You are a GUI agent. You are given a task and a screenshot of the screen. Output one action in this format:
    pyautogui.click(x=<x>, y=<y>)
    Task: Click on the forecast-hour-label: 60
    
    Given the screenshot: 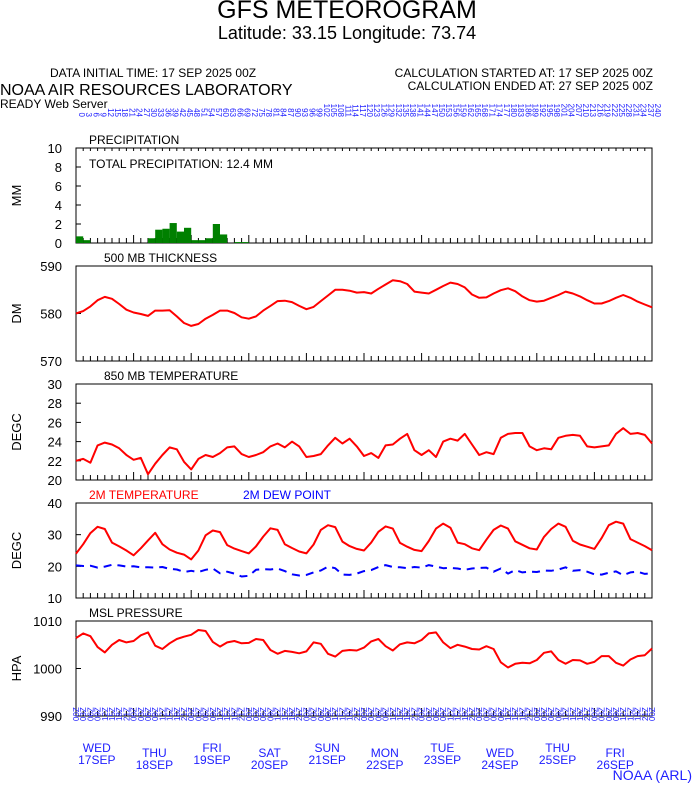 What is the action you would take?
    pyautogui.click(x=225, y=112)
    